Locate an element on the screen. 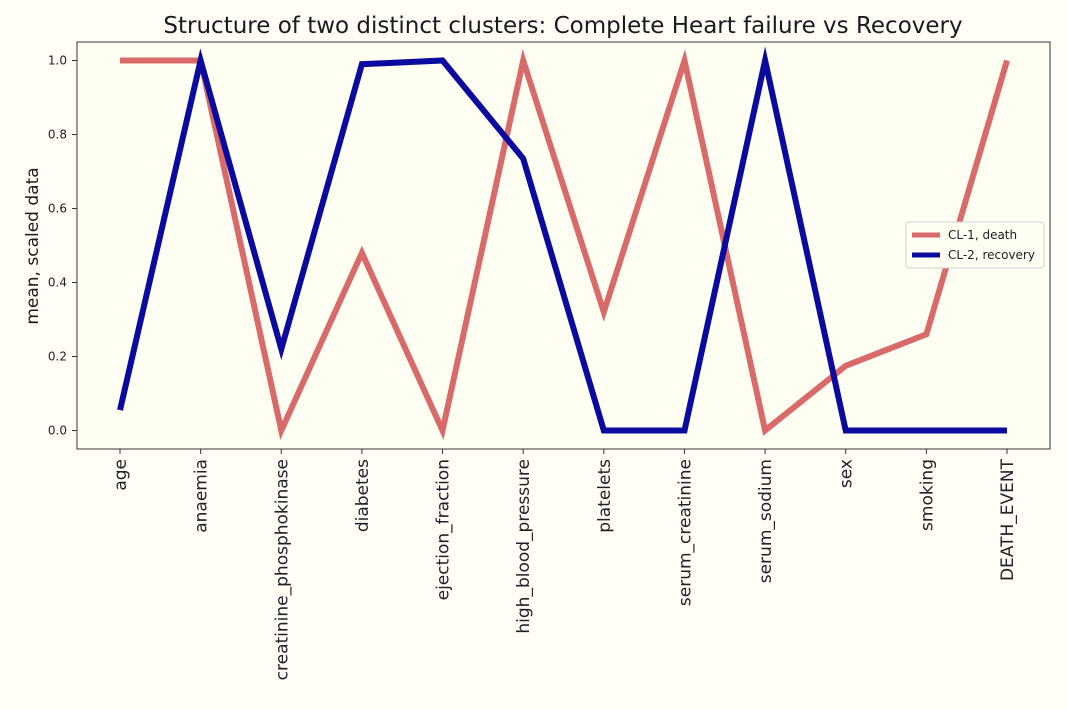 The image size is (1068, 709). x-tick-label: sex is located at coordinates (847, 473).